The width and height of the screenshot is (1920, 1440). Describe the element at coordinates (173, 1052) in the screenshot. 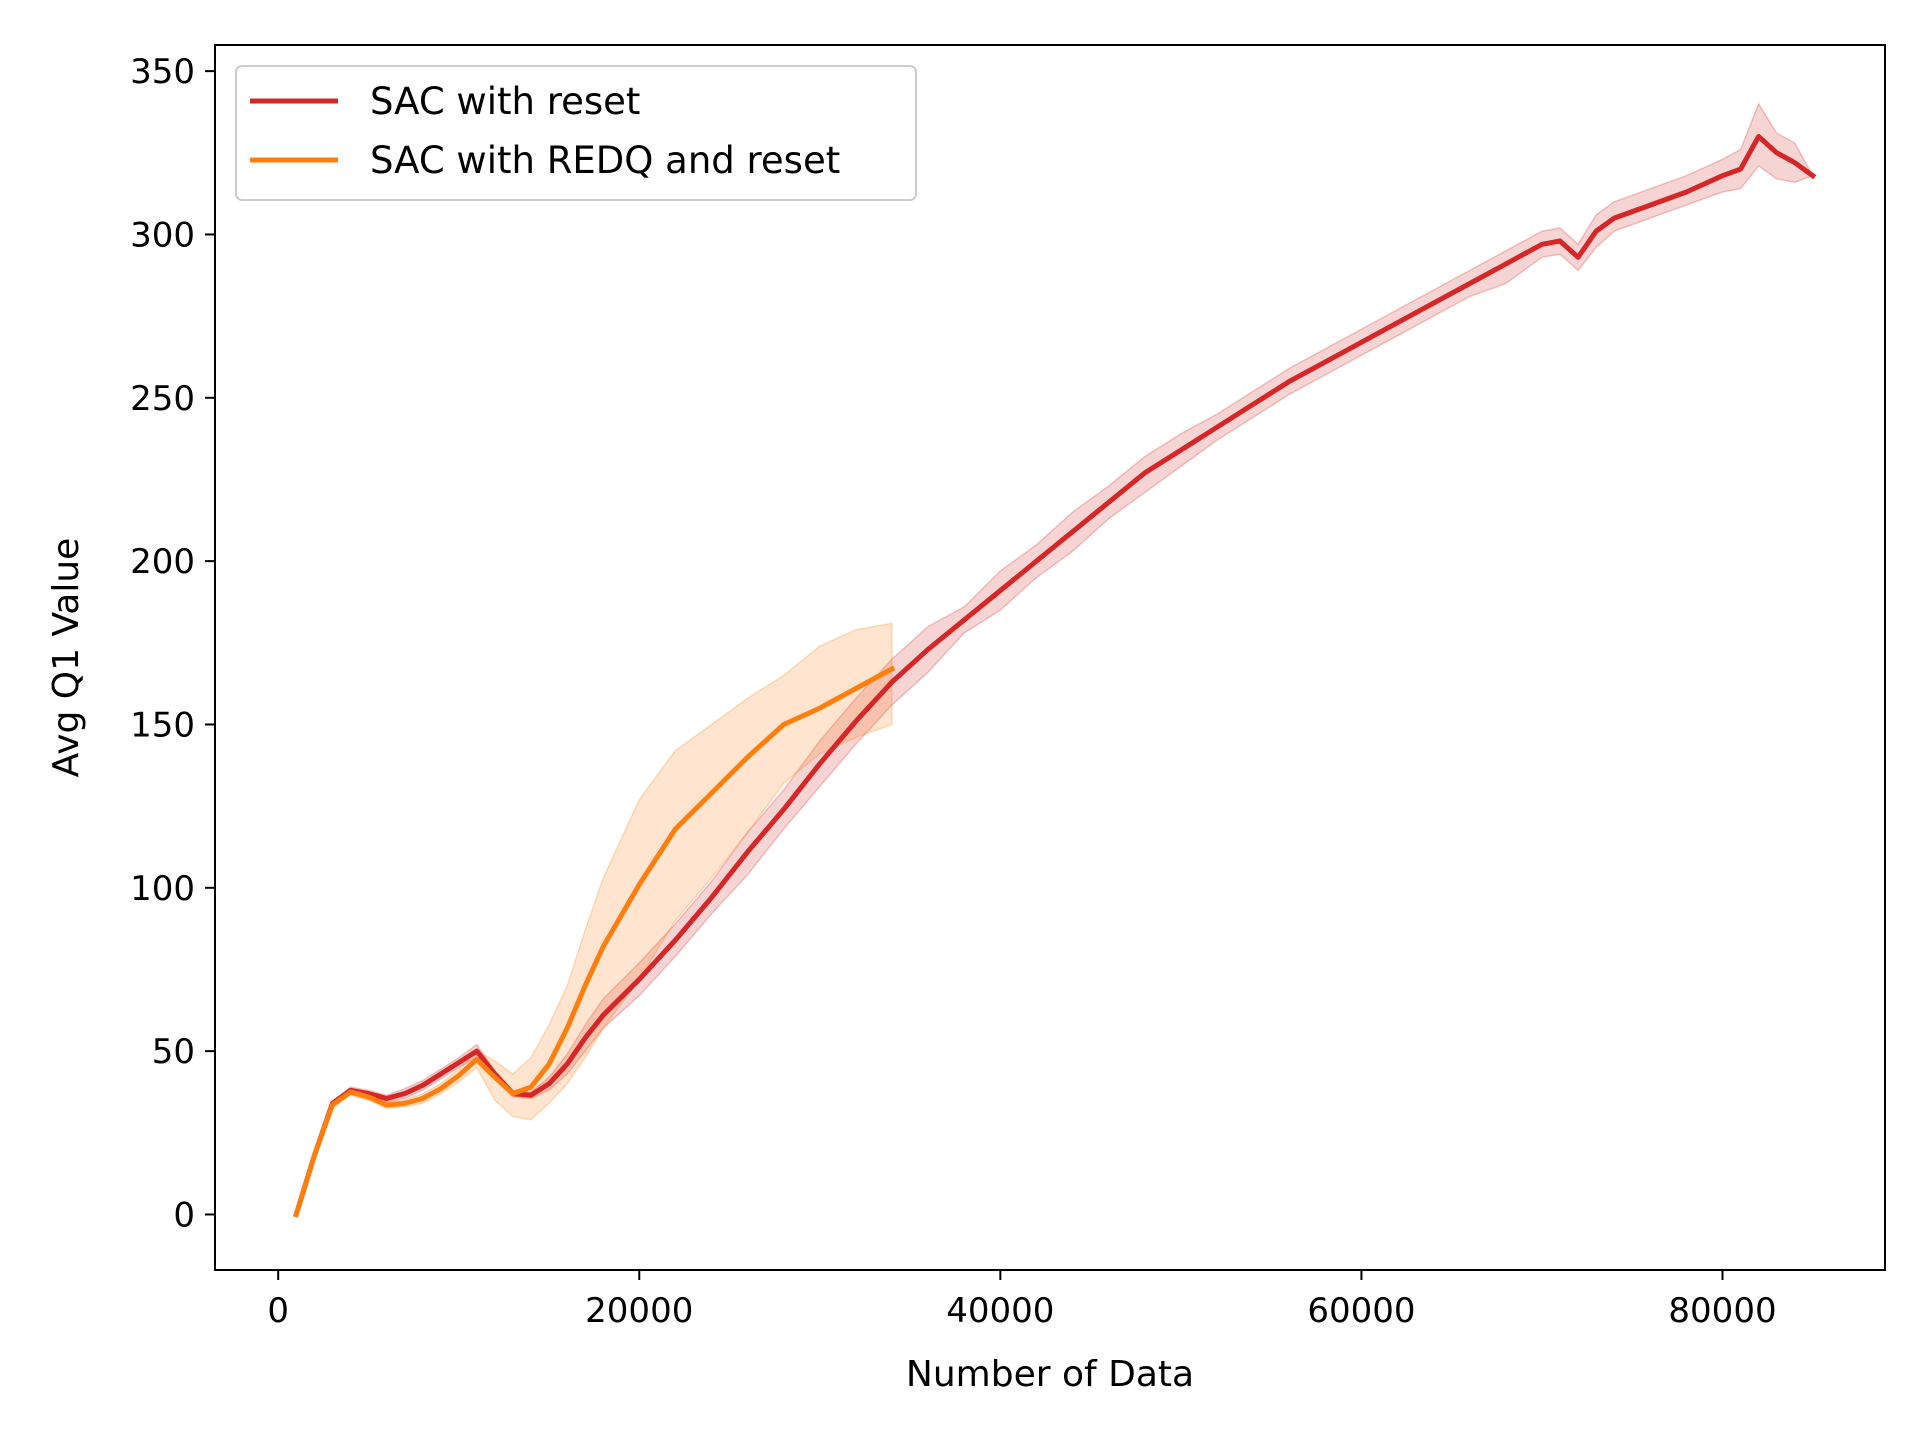

I see `y-tick-label: 50` at that location.